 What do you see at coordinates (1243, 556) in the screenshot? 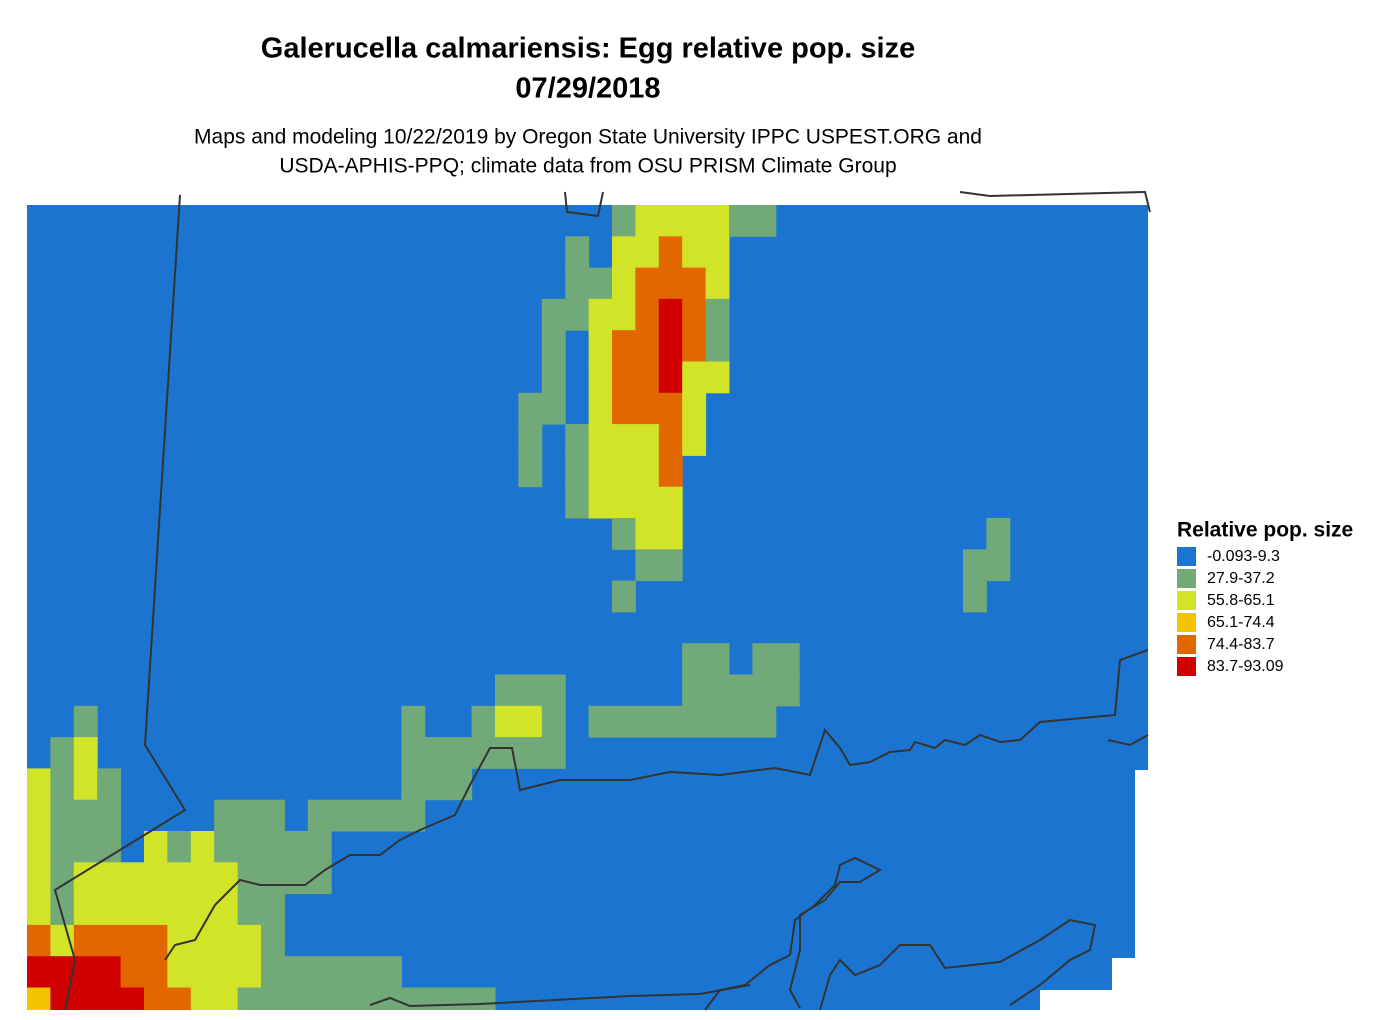
I see `legend-label: -0.093-9.3` at bounding box center [1243, 556].